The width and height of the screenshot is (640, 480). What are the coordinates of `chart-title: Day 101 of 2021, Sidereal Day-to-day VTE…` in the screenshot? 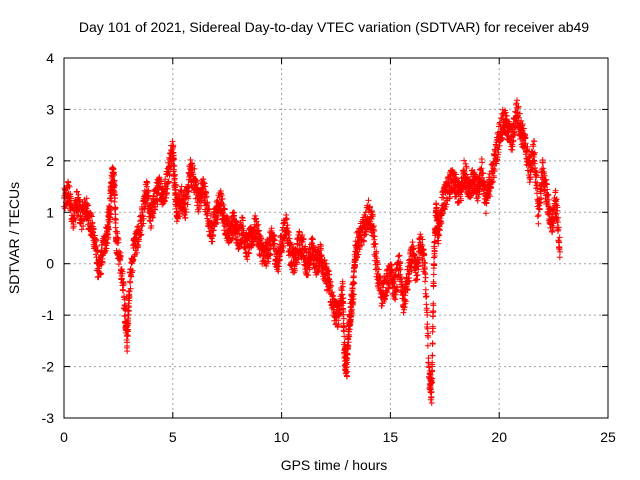 It's located at (334, 27).